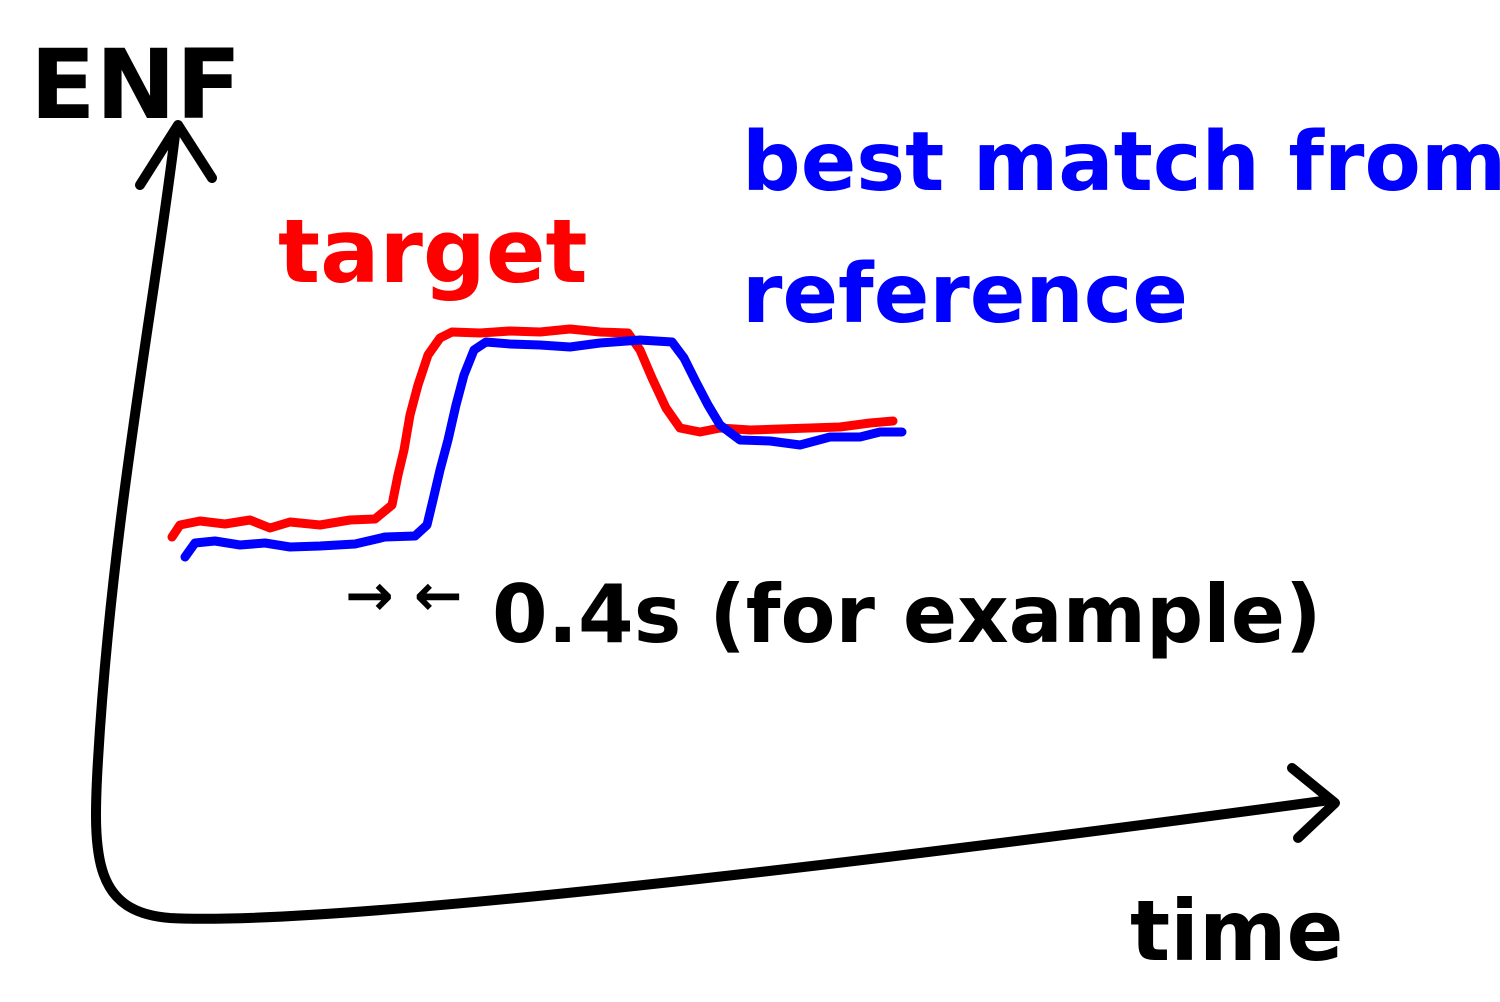 This screenshot has height=1002, width=1500. Describe the element at coordinates (176, 155) in the screenshot. I see `y-axis-arrowhead` at that location.